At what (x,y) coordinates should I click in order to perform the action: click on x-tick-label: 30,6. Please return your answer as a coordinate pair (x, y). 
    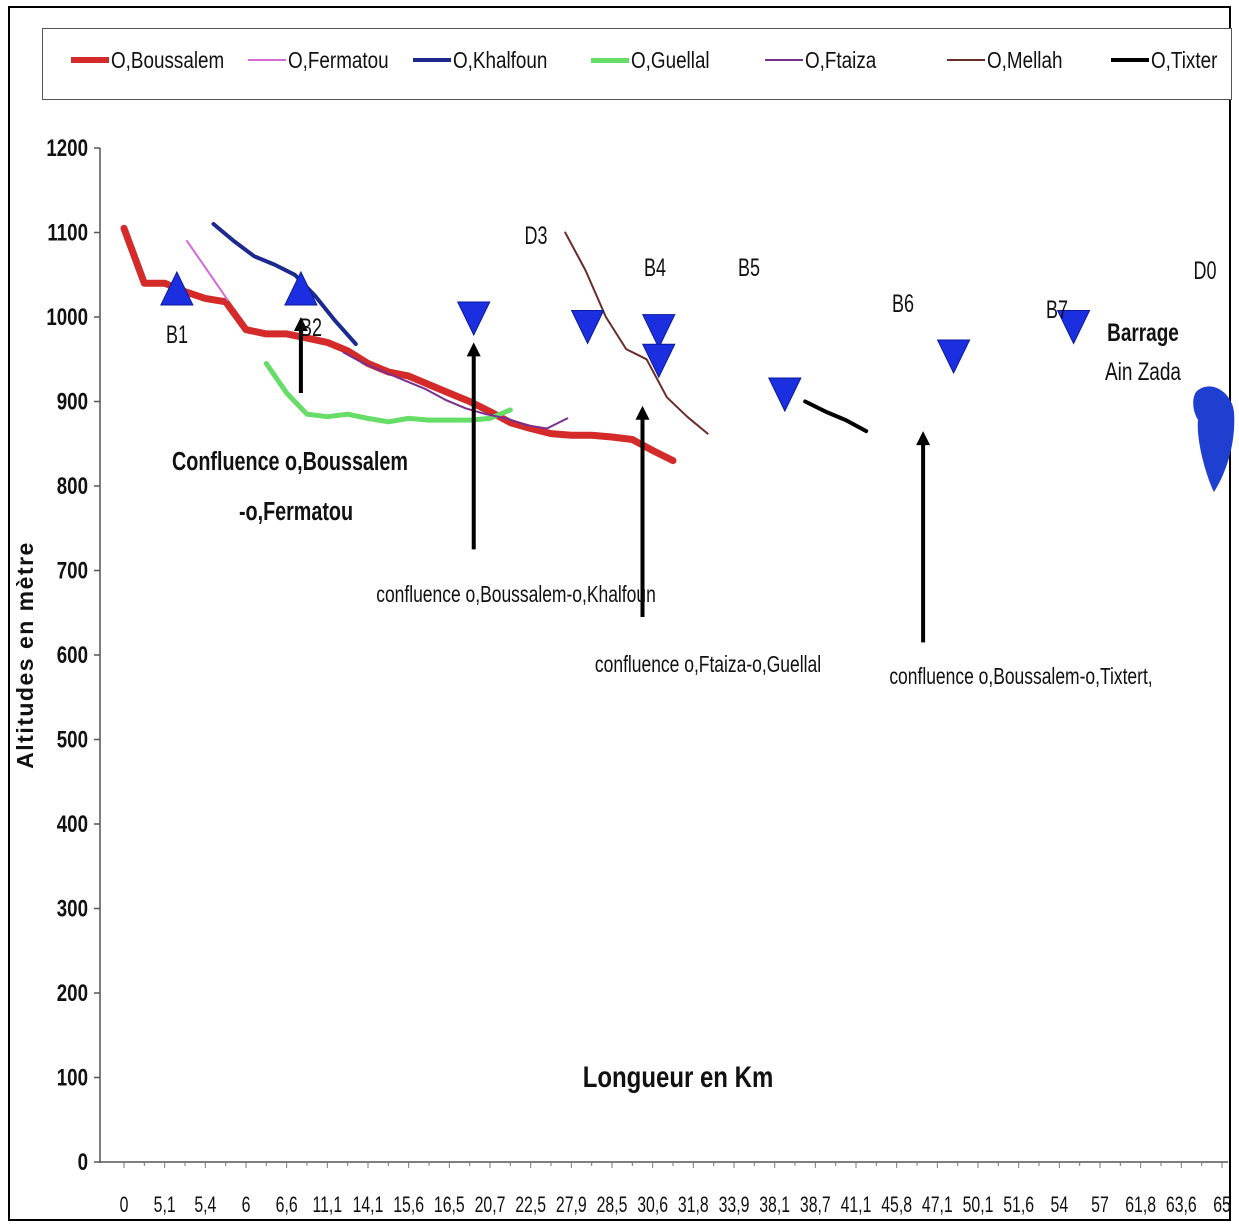
    Looking at the image, I should click on (652, 1206).